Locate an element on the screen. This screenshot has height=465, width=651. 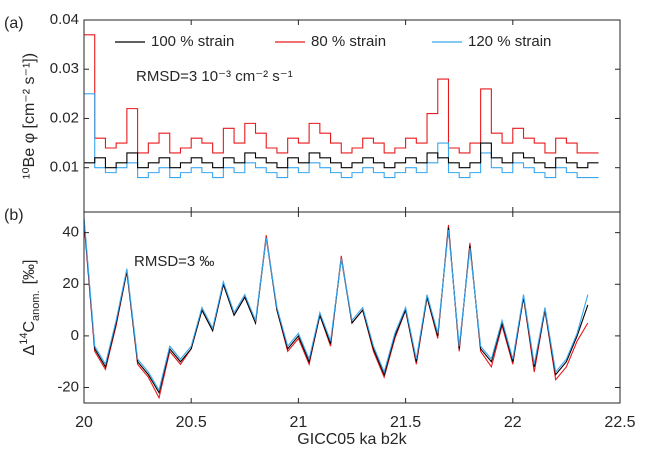
y-axis-label-part: anom. is located at coordinates (36, 305).